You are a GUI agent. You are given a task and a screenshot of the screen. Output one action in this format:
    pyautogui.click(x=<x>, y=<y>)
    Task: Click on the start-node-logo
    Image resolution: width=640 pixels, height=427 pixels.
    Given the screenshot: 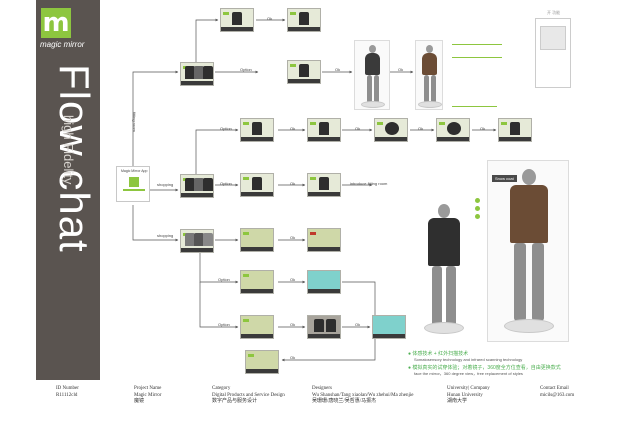 What is the action you would take?
    pyautogui.click(x=134, y=182)
    